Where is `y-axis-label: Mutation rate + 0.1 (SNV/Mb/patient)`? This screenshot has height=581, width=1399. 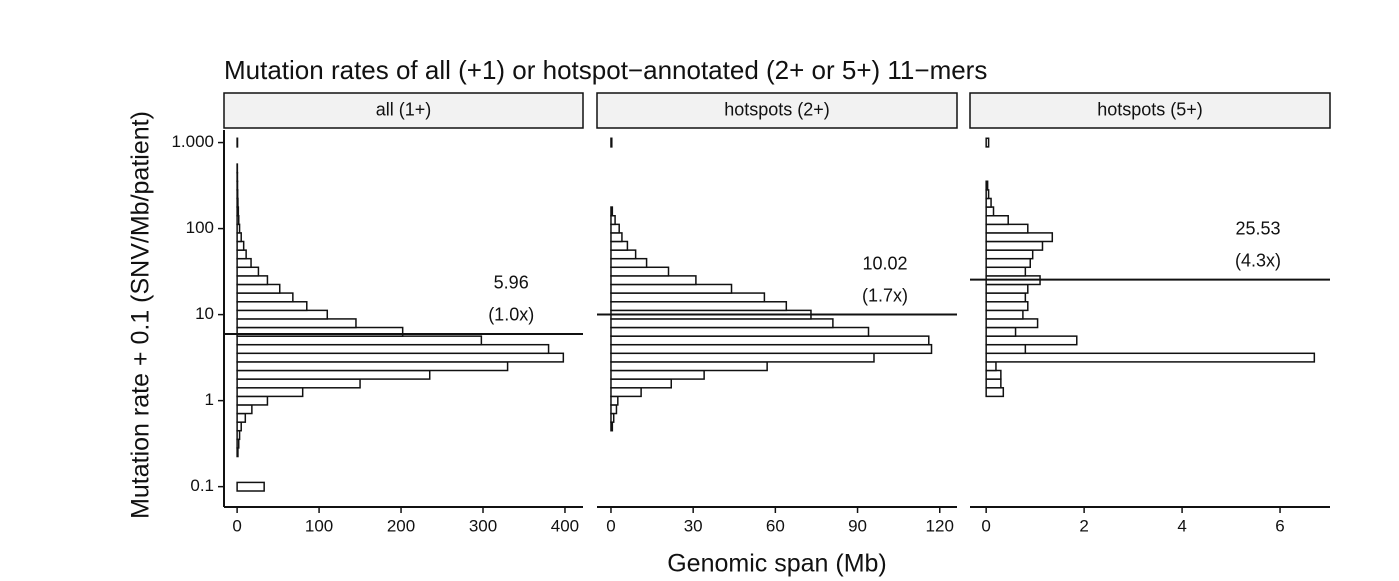 y-axis-label: Mutation rate + 0.1 (SNV/Mb/patient) is located at coordinates (141, 315).